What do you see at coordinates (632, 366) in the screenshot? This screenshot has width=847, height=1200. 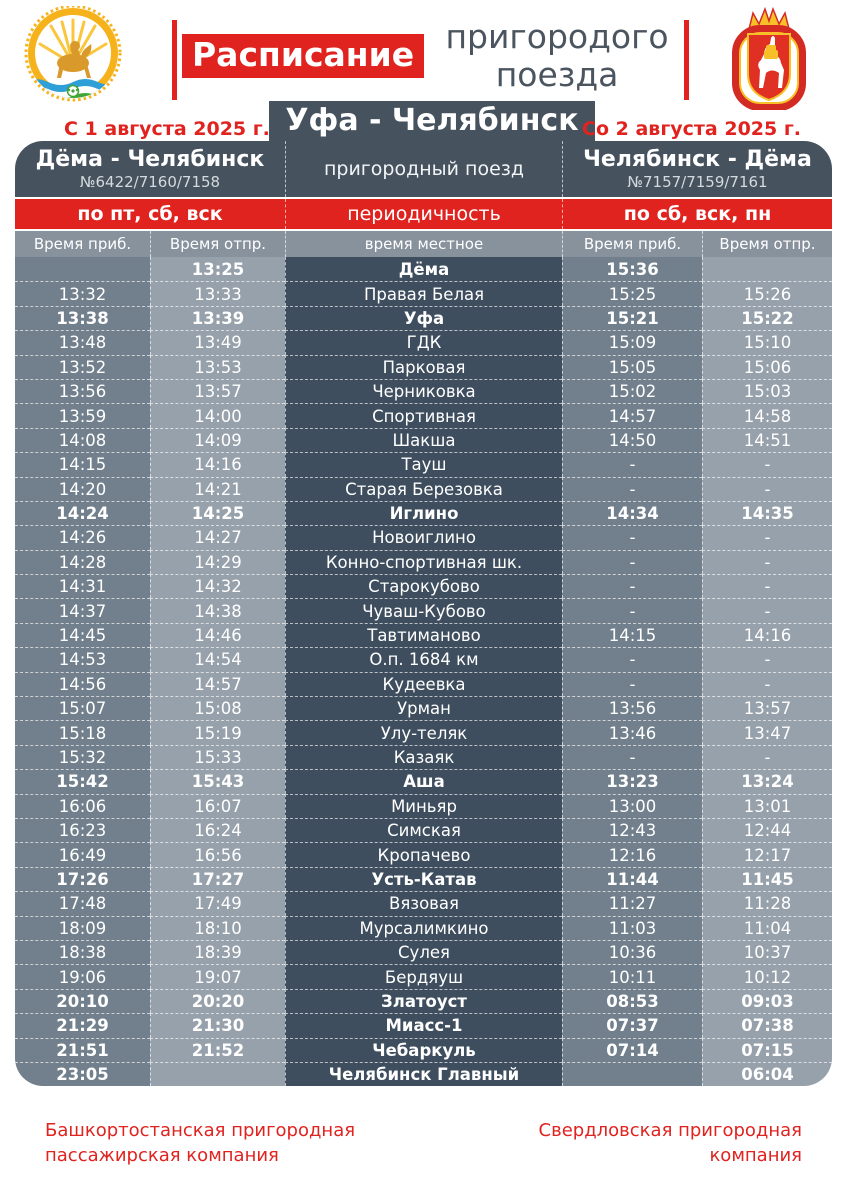 I see `arrival-time-cell: 15:05` at bounding box center [632, 366].